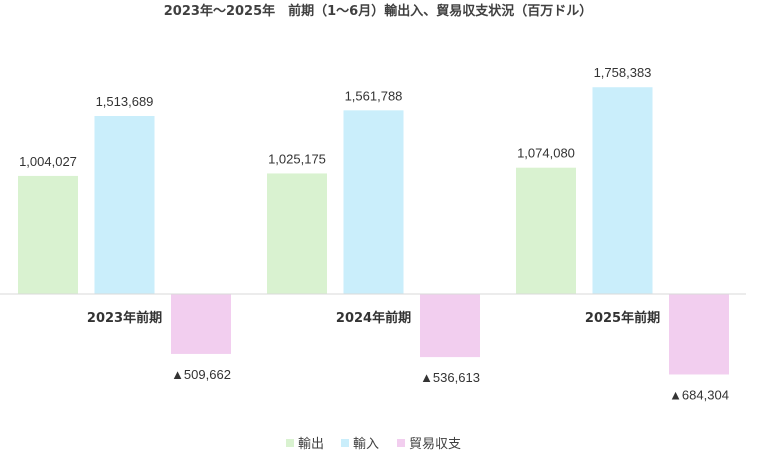  I want to click on data-label-balance-2: ▲536,613, so click(450, 377).